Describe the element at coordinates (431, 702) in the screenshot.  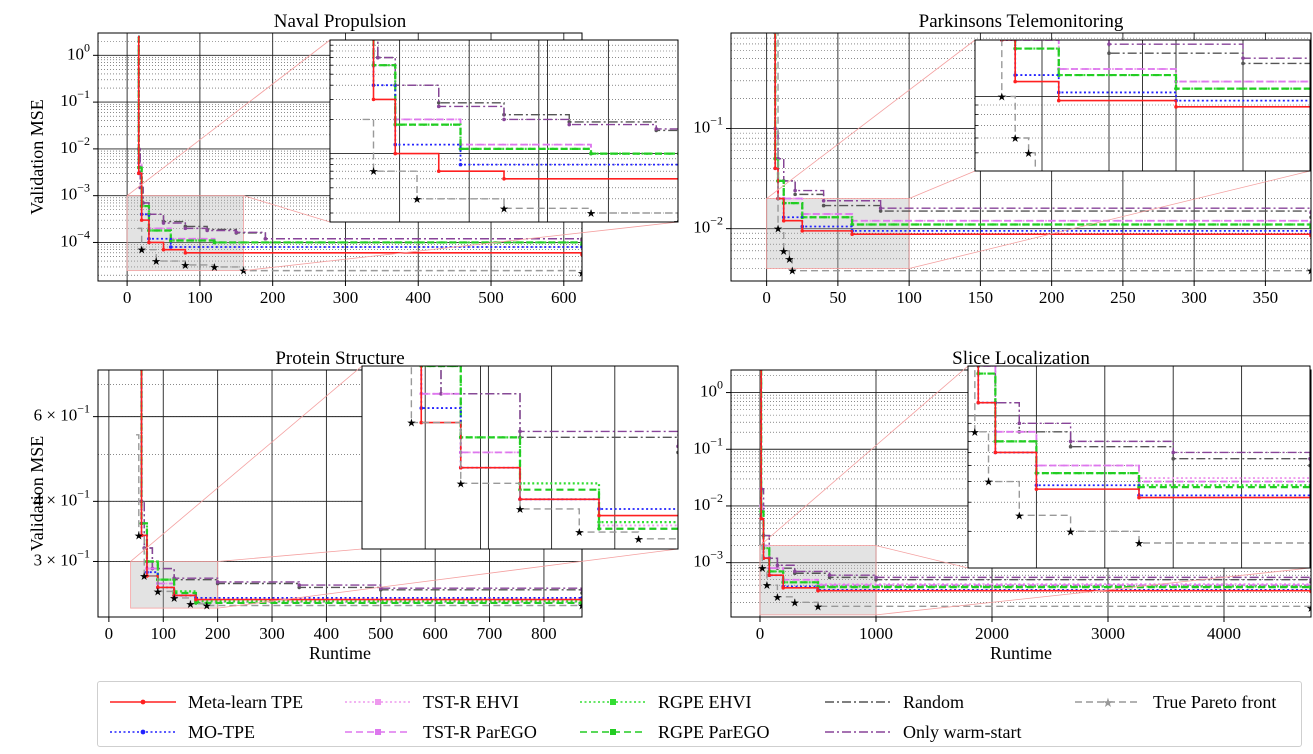
I see `legend-item-tst-r-ehvi: TST-R EHVI` at that location.